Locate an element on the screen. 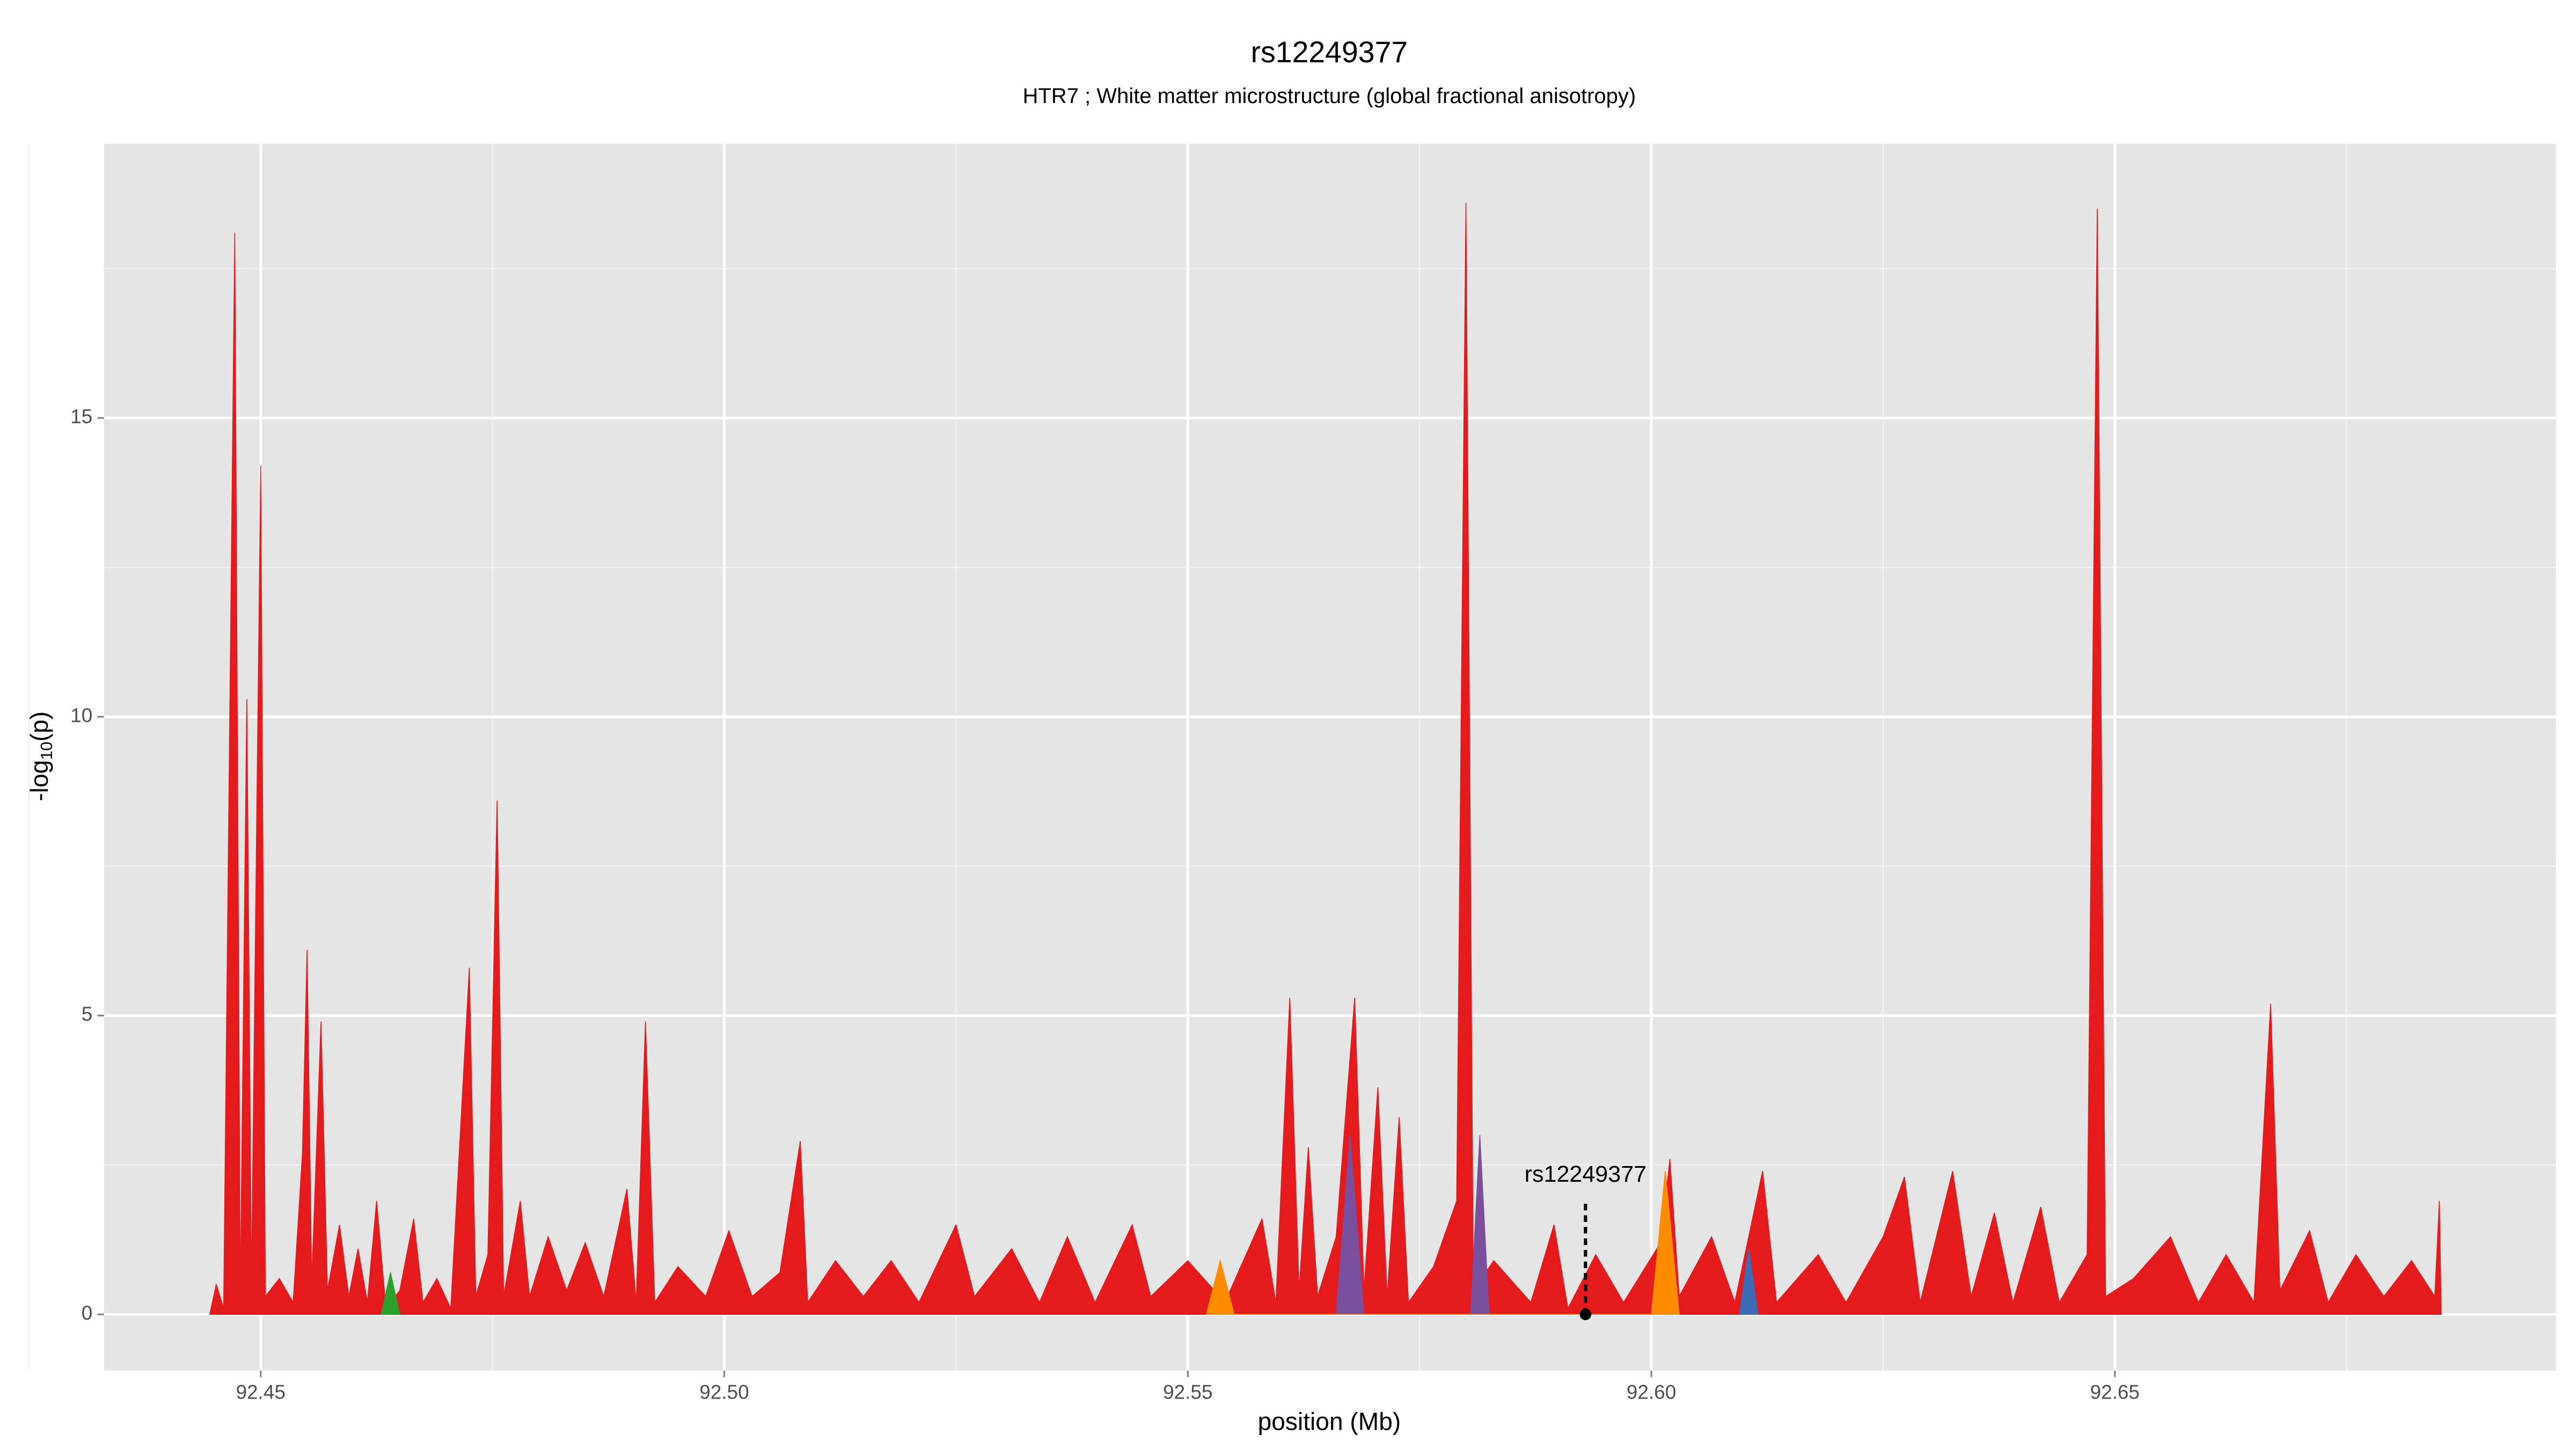 Image resolution: width=2576 pixels, height=1449 pixels. annotation-label: rs12249377 is located at coordinates (1585, 1174).